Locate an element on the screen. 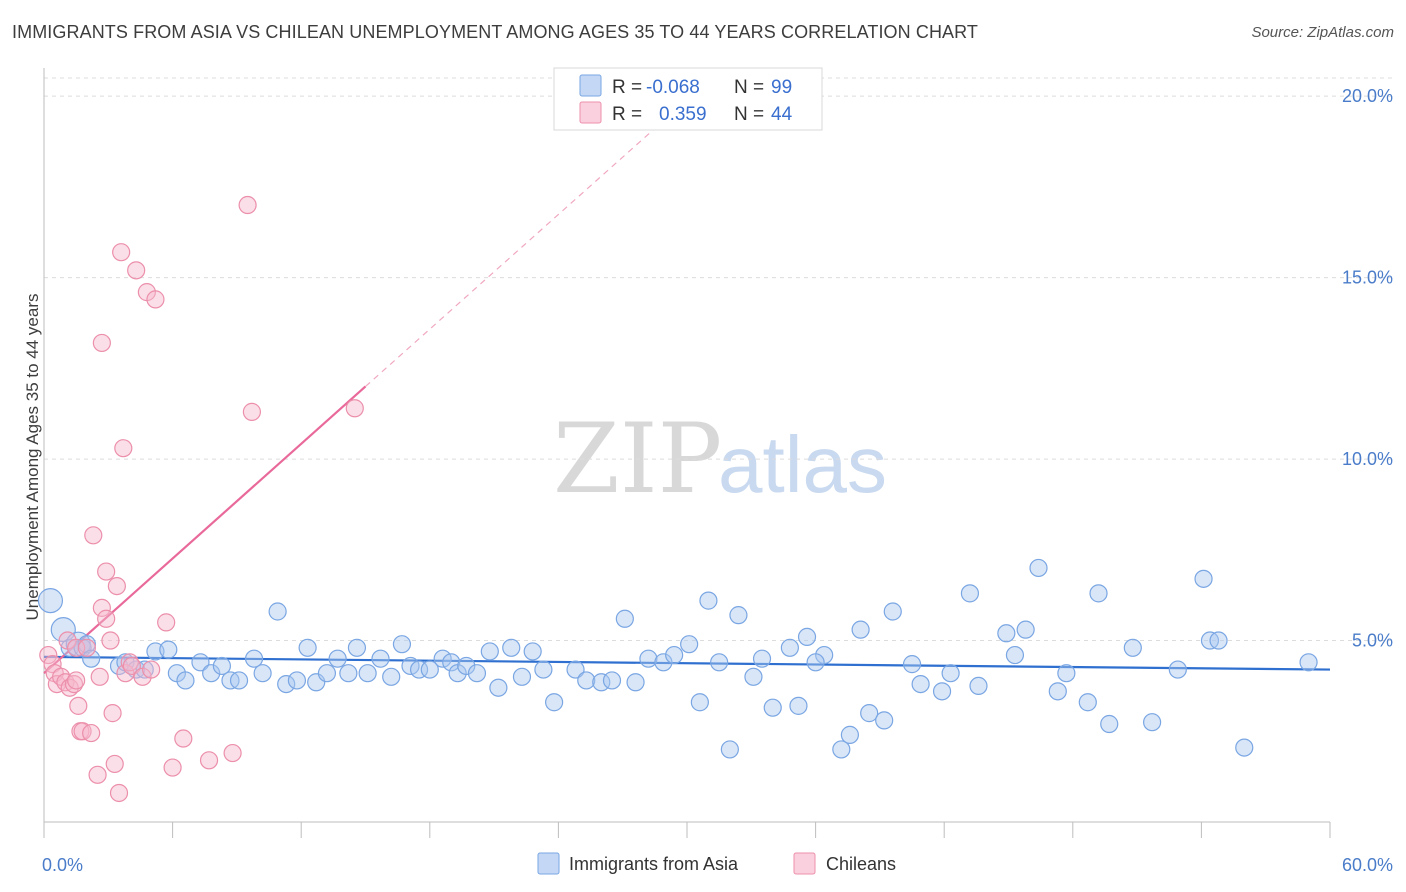 The width and height of the screenshot is (1406, 892). legend-asia-n-label: N = is located at coordinates (749, 87).